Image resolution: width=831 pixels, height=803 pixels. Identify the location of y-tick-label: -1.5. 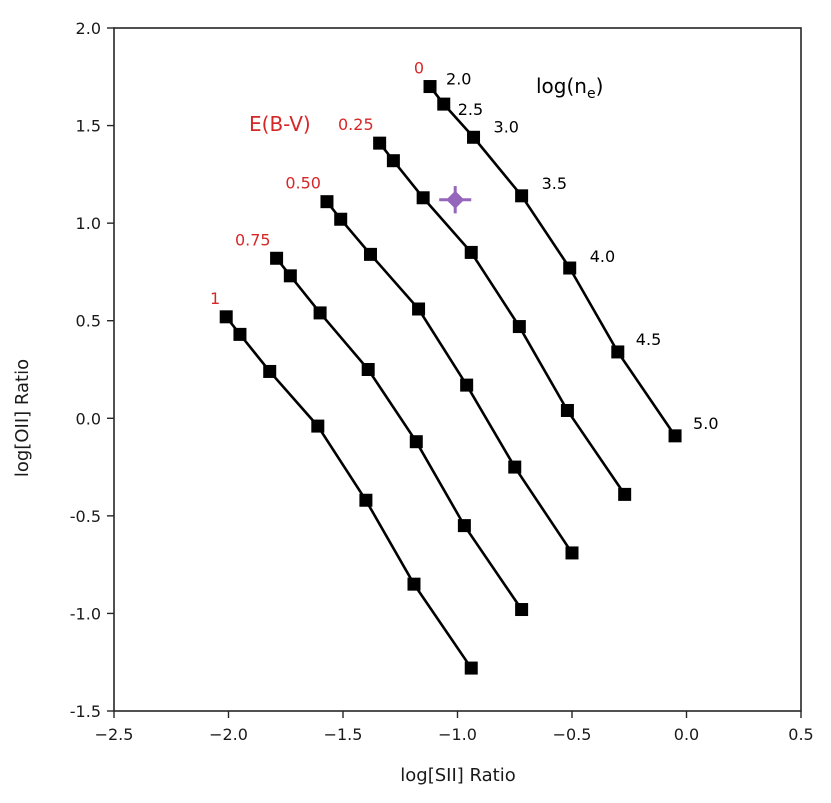
(85, 711).